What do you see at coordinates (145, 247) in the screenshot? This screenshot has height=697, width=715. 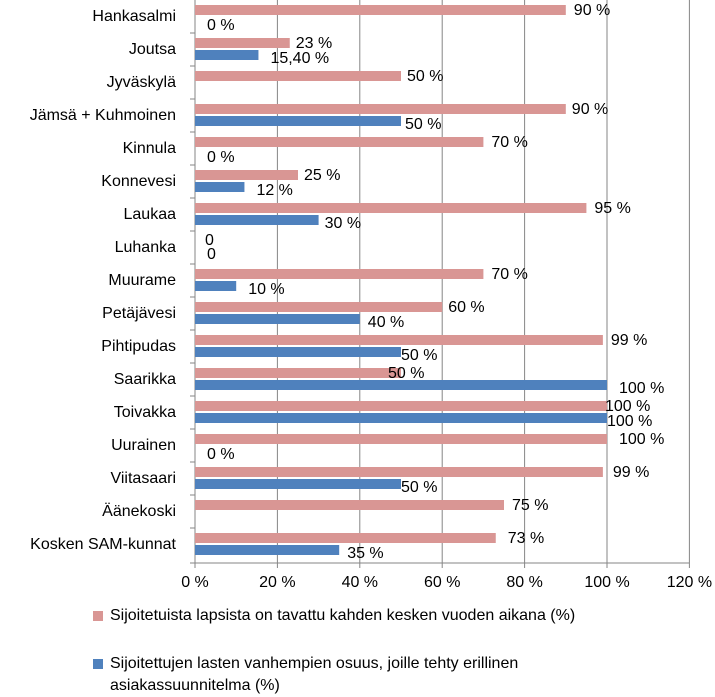 I see `category-label: Luhanka` at bounding box center [145, 247].